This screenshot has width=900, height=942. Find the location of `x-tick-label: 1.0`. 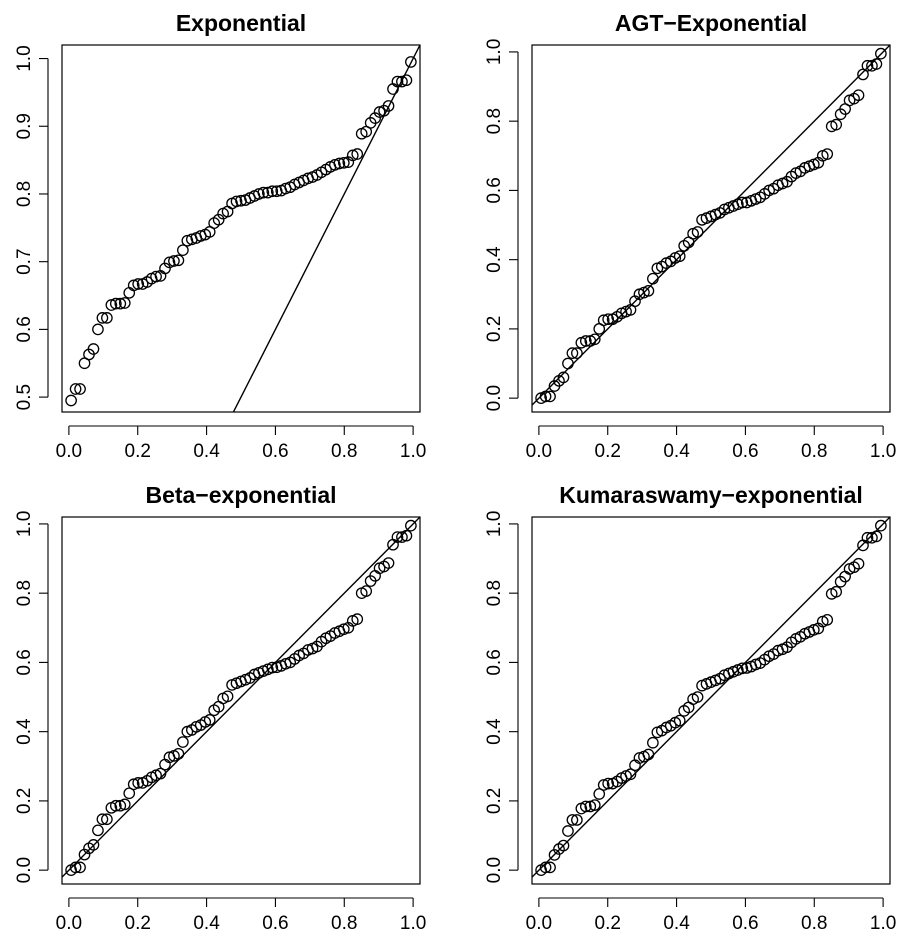

x-tick-label: 1.0 is located at coordinates (413, 923).